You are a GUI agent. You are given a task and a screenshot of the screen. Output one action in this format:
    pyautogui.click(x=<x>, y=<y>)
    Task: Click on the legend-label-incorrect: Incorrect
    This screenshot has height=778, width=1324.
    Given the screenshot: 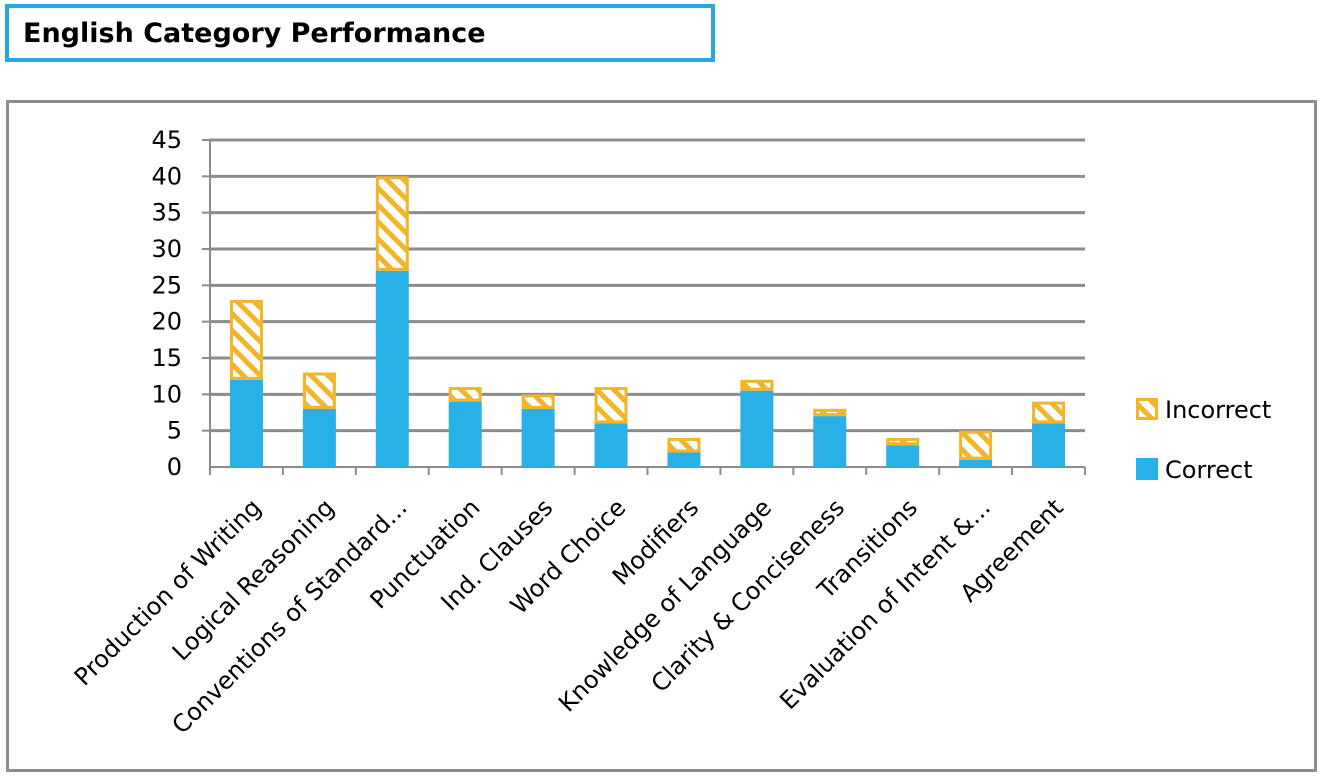 What is the action you would take?
    pyautogui.click(x=1218, y=410)
    